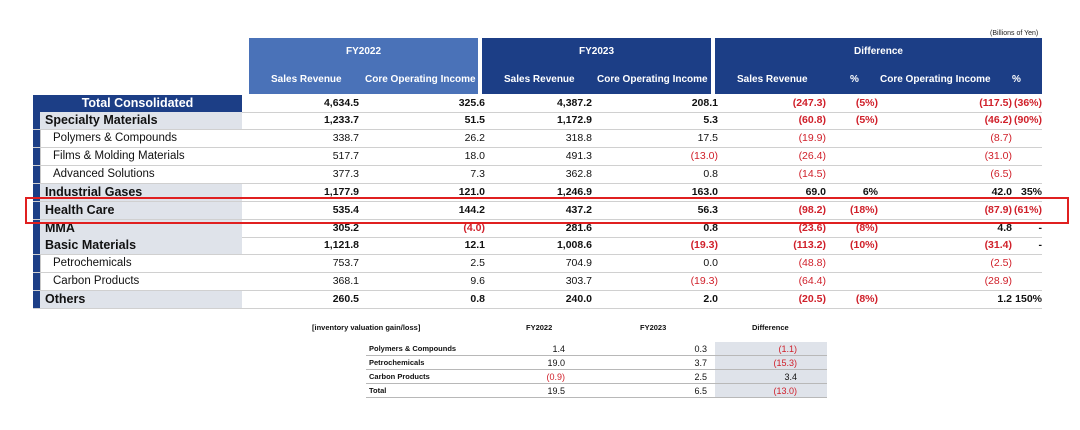 The height and width of the screenshot is (430, 1080). Describe the element at coordinates (471, 103) in the screenshot. I see `table-cell: 325.6` at that location.